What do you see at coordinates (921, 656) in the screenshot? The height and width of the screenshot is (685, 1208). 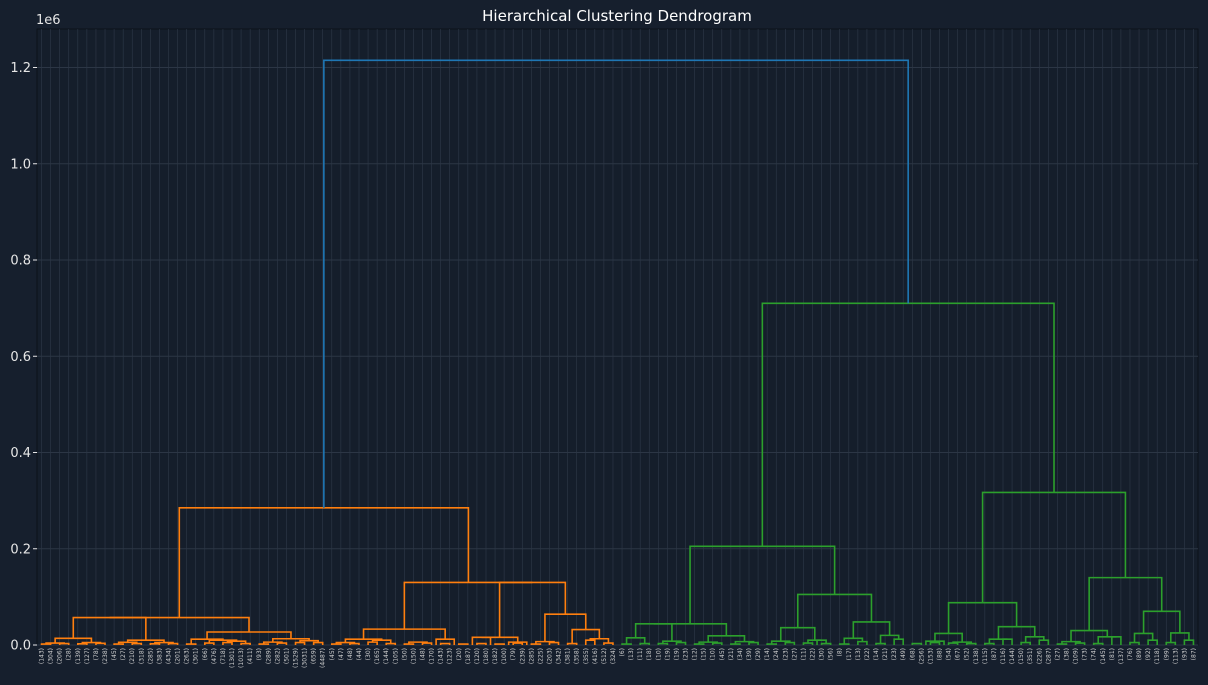 I see `leaf-label: (256)` at bounding box center [921, 656].